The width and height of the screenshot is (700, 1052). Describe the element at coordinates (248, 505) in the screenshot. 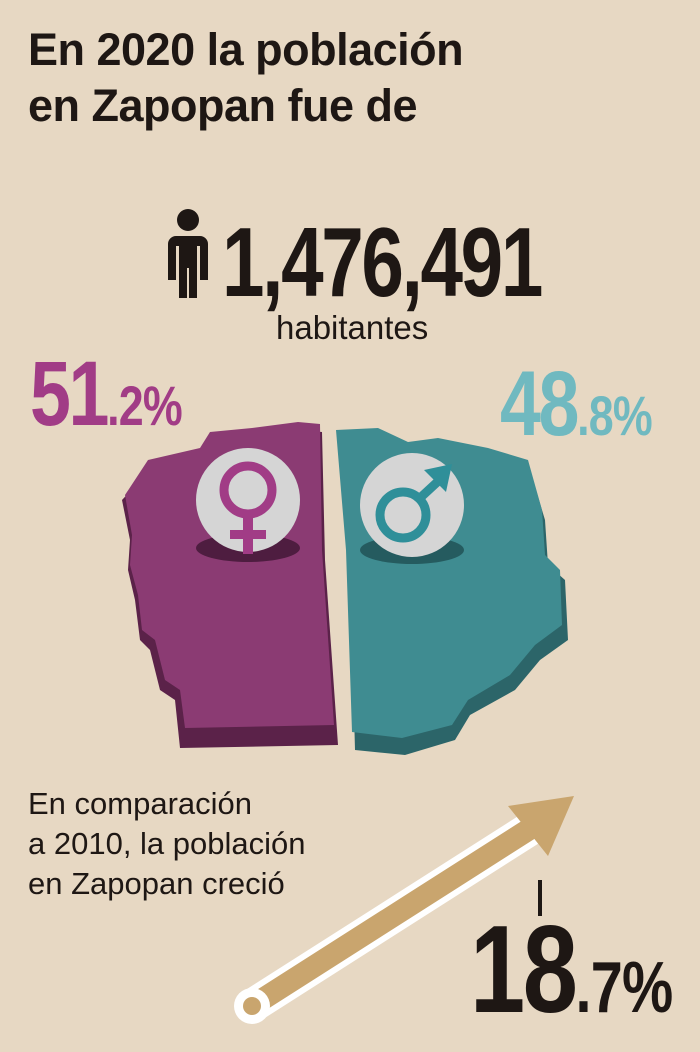

I see `female-symbol-icon` at that location.